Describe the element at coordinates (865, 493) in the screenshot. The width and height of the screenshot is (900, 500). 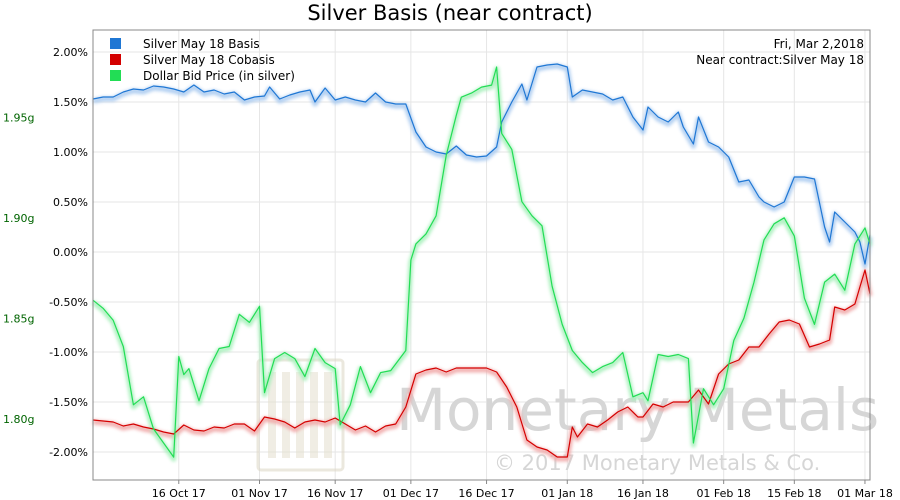
I see `x-tick-label: 01 Mar 18` at that location.